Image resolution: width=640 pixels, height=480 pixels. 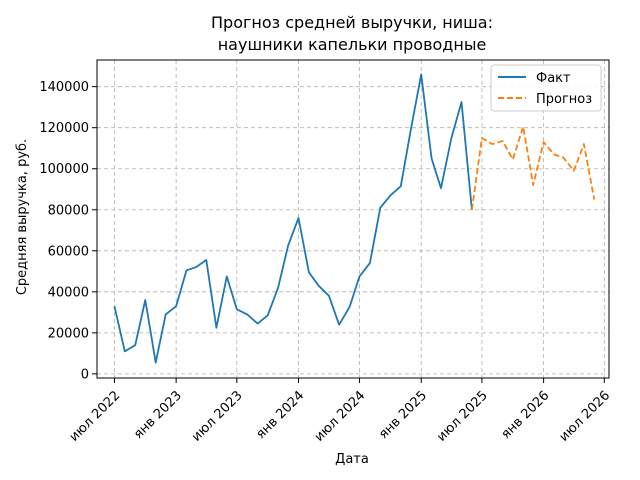 What do you see at coordinates (553, 78) in the screenshot?
I see `legend-label-fact: Факт` at bounding box center [553, 78].